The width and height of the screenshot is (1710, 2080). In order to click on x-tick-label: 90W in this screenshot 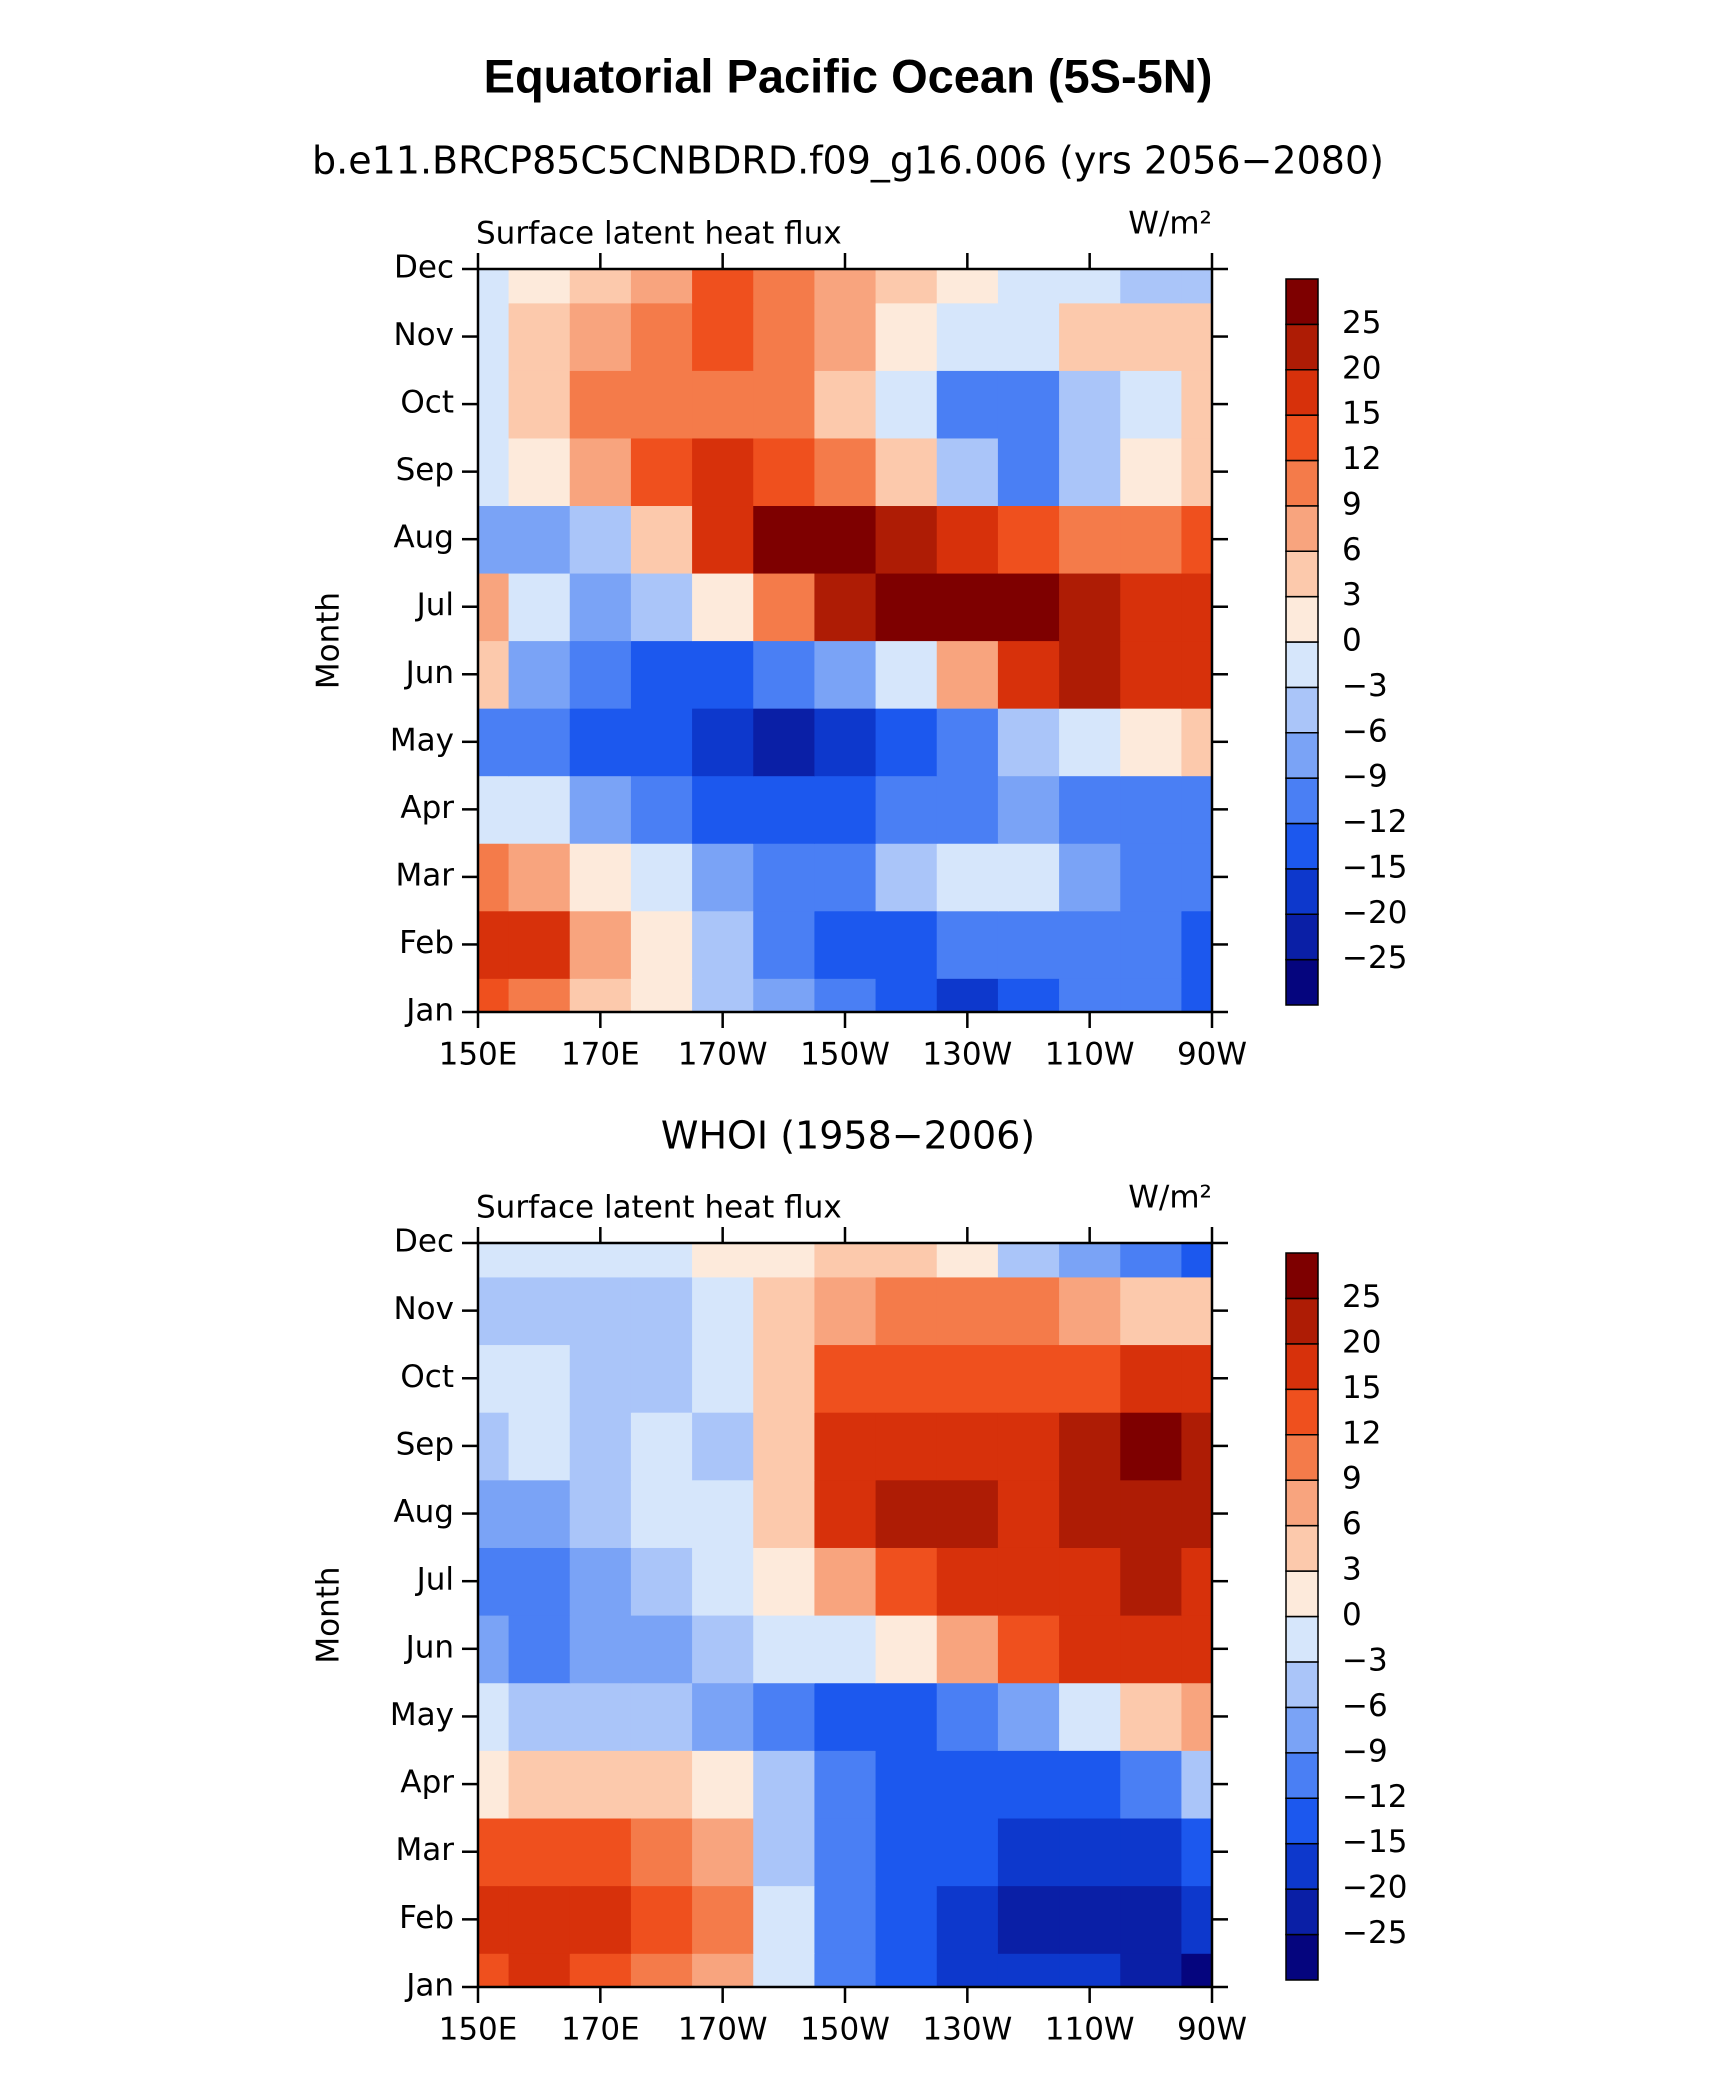, I will do `click(1212, 2030)`.